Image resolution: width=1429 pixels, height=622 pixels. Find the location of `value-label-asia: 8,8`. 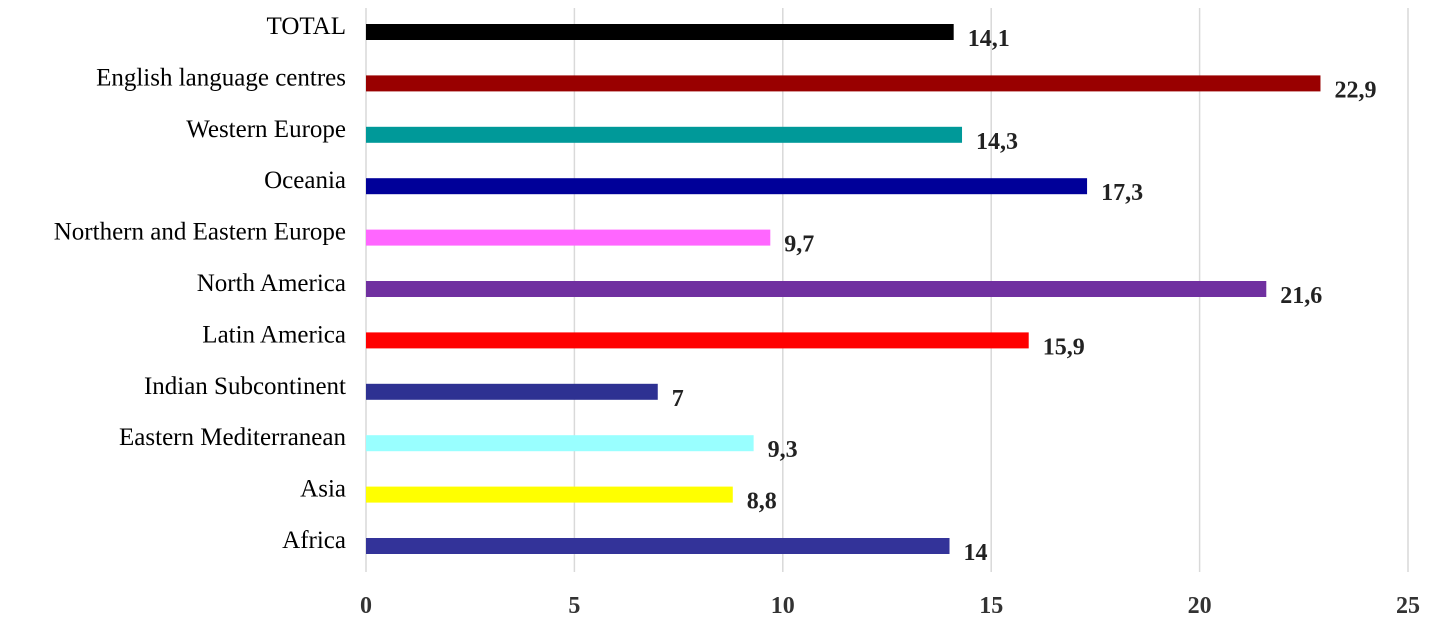

value-label-asia: 8,8 is located at coordinates (762, 502).